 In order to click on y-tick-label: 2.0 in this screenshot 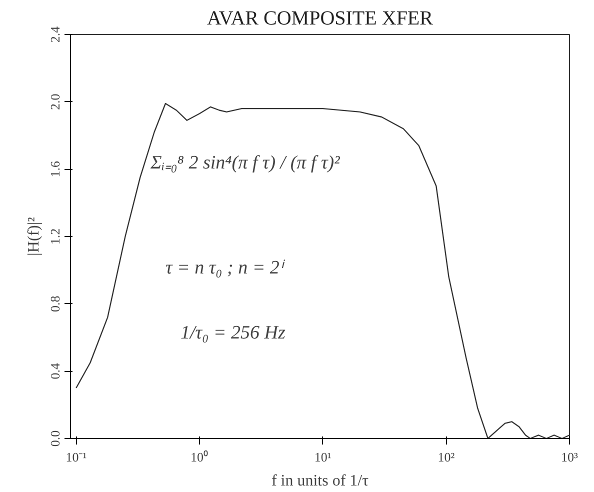, I will do `click(55, 102)`.